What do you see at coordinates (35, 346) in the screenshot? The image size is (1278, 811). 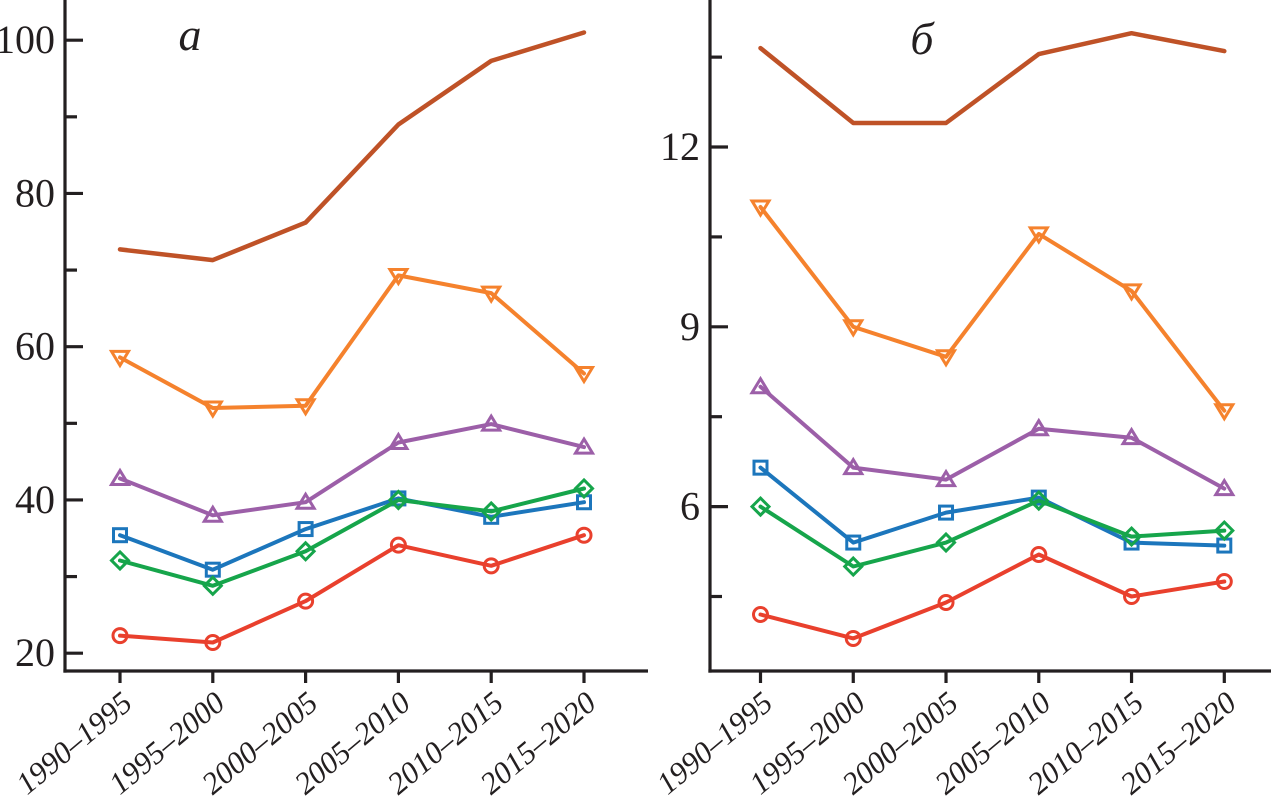 I see `y-axis-tick-label: 60` at bounding box center [35, 346].